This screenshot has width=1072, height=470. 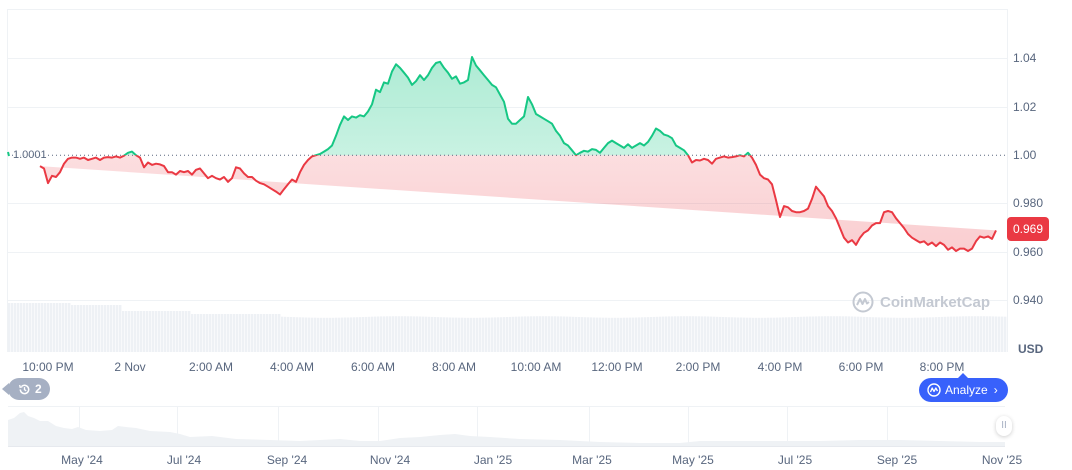 I want to click on nav-tick: Nov '24, so click(x=390, y=460).